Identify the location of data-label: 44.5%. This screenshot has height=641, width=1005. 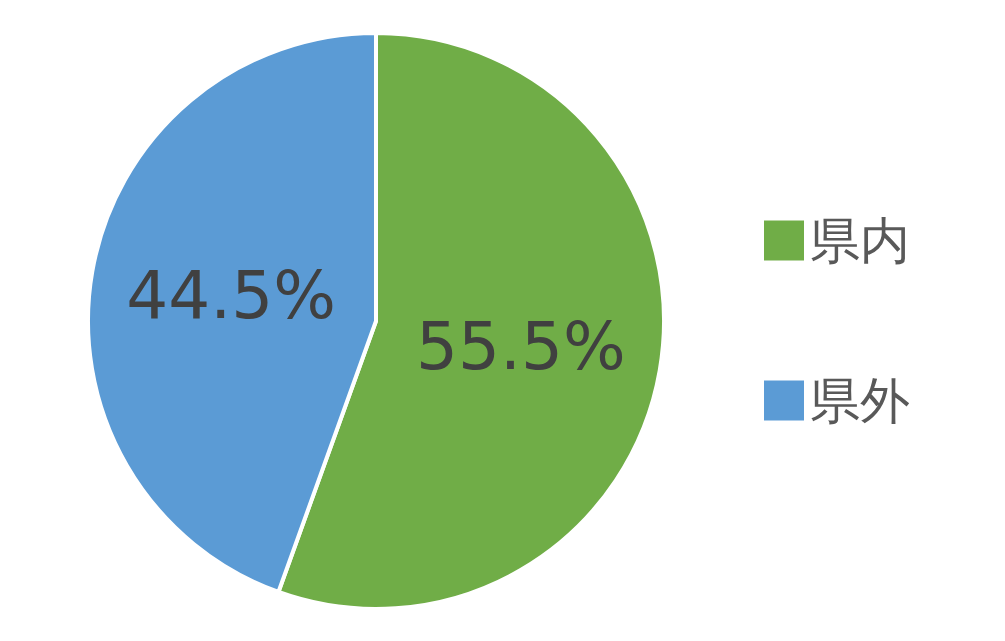
(231, 296).